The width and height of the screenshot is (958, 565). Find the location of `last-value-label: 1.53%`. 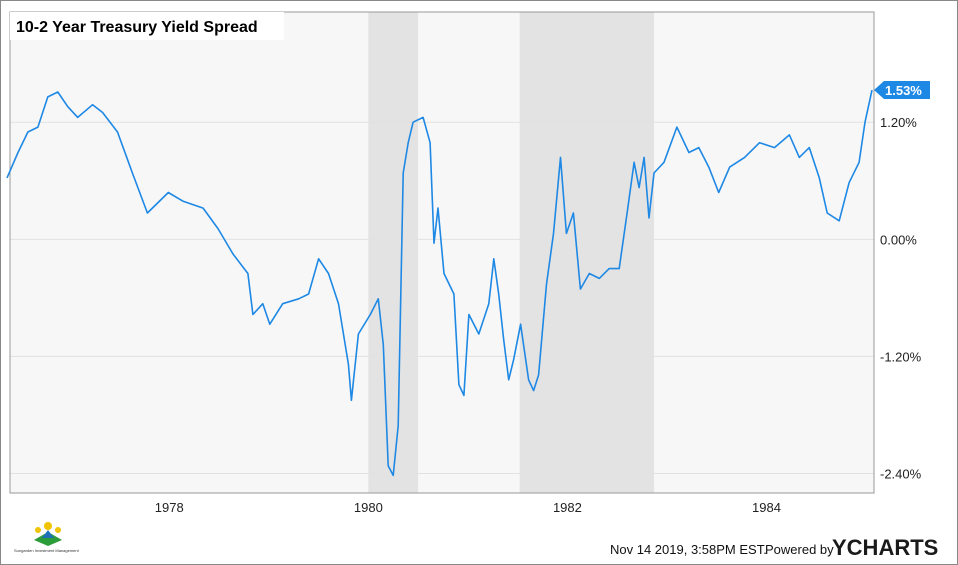

last-value-label: 1.53% is located at coordinates (903, 90).